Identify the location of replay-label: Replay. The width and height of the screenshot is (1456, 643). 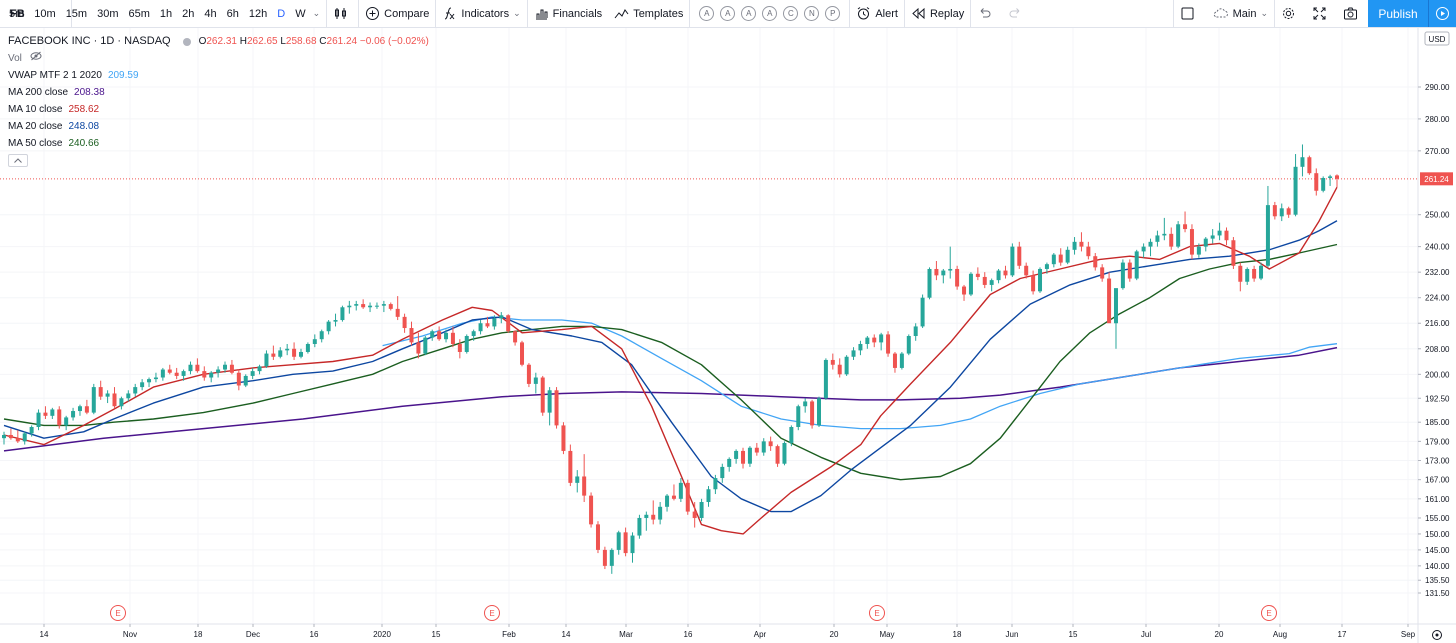
(947, 13).